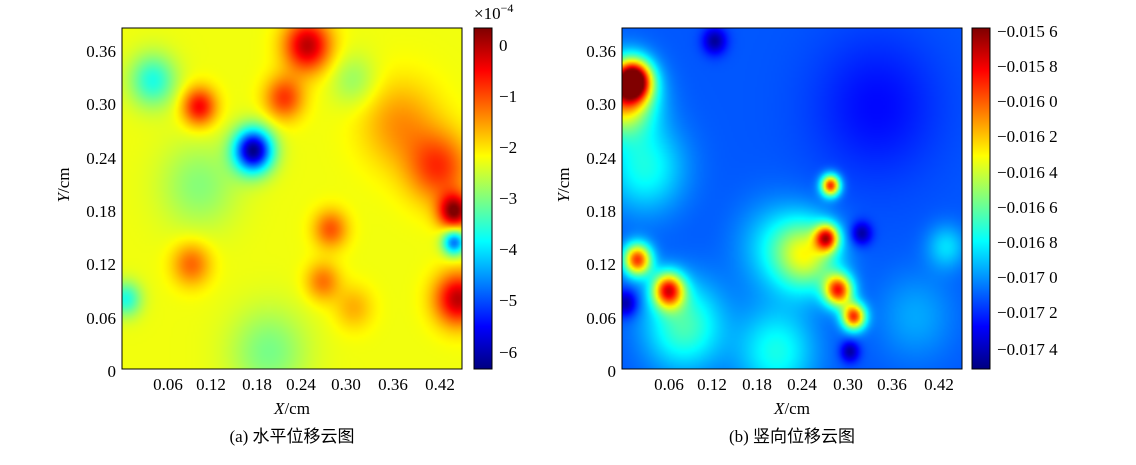 Image resolution: width=1136 pixels, height=465 pixels. Describe the element at coordinates (791, 408) in the screenshot. I see `x-axis-label-b: X/cm` at that location.